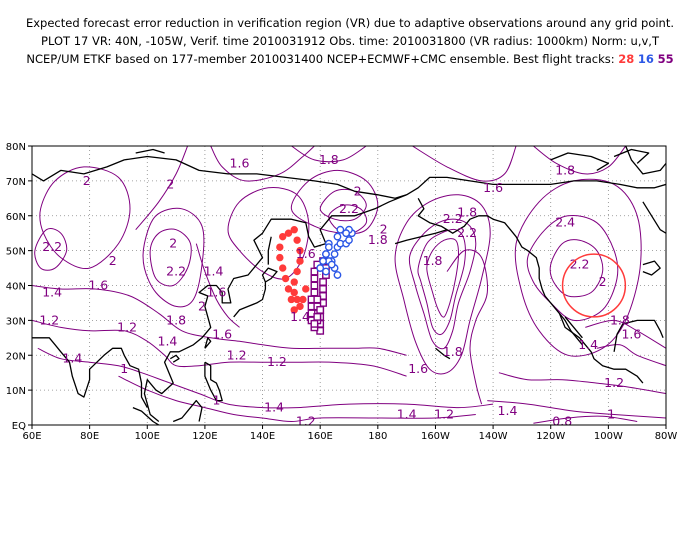 This screenshot has width=700, height=540. Describe the element at coordinates (16, 147) in the screenshot. I see `y-tick-label: 80N` at that location.